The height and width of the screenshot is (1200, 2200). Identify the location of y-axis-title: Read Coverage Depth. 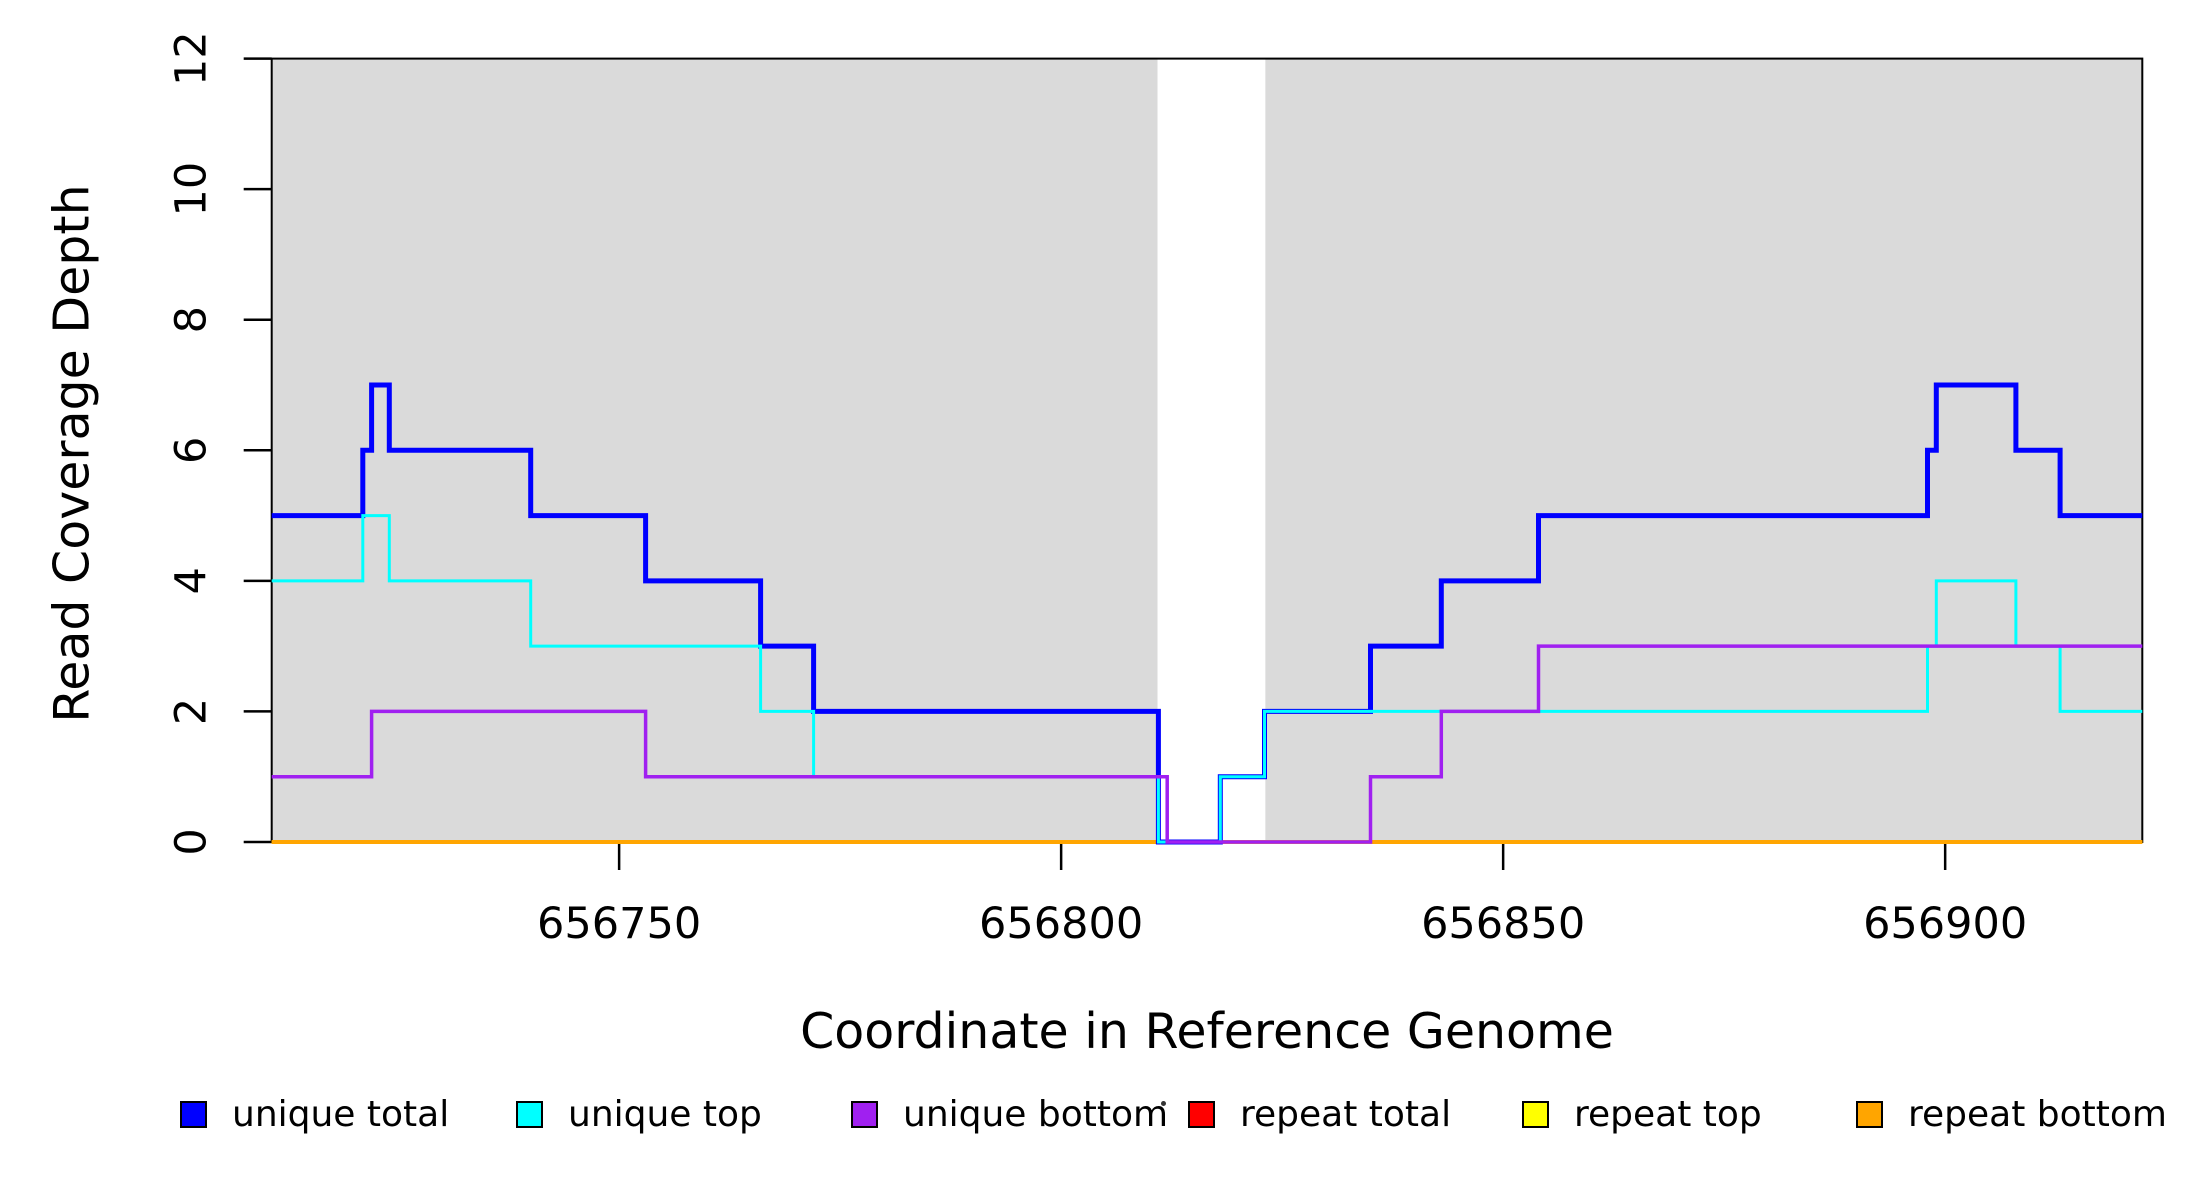
(72, 453).